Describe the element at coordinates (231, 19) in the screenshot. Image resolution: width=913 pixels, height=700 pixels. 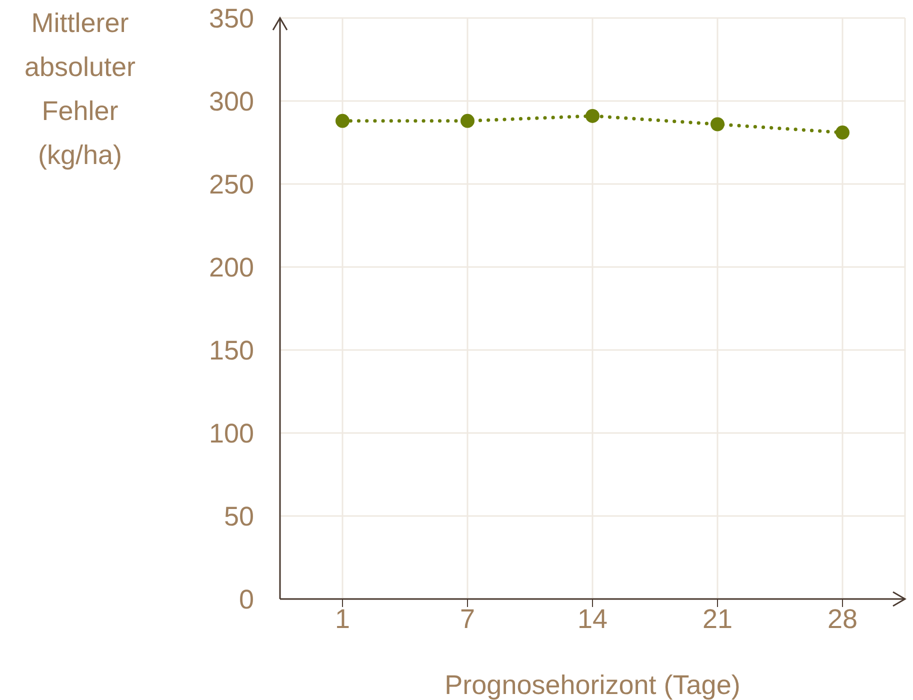
I see `y-tick-label: 350` at that location.